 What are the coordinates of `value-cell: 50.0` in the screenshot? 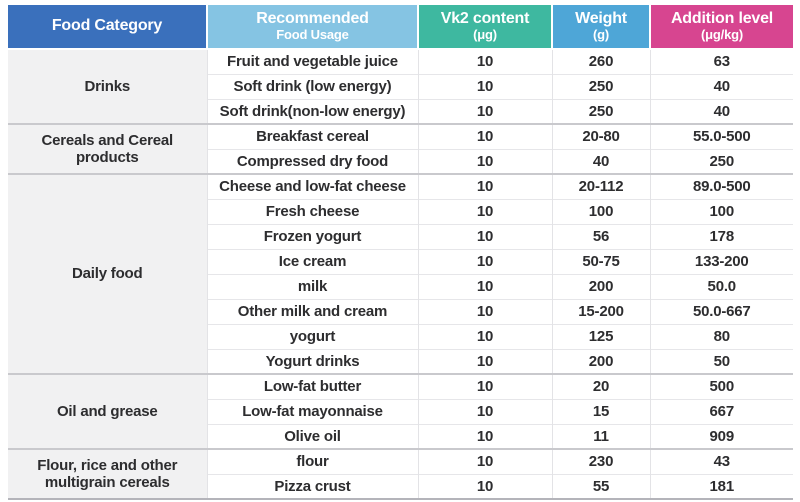 It's located at (721, 286).